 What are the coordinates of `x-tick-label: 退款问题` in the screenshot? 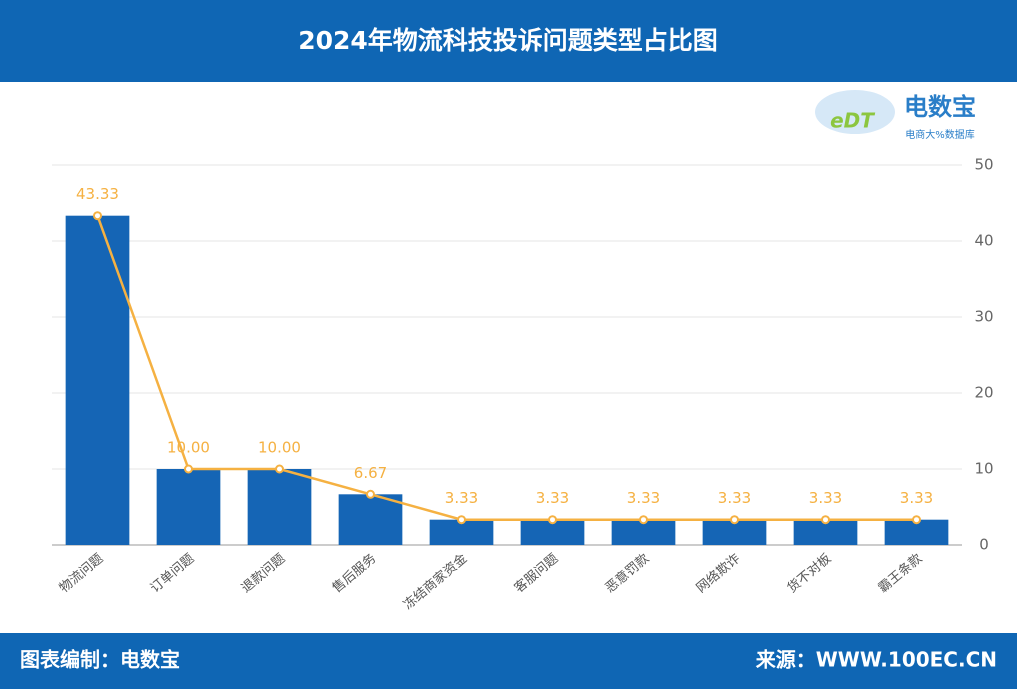 It's located at (263, 573).